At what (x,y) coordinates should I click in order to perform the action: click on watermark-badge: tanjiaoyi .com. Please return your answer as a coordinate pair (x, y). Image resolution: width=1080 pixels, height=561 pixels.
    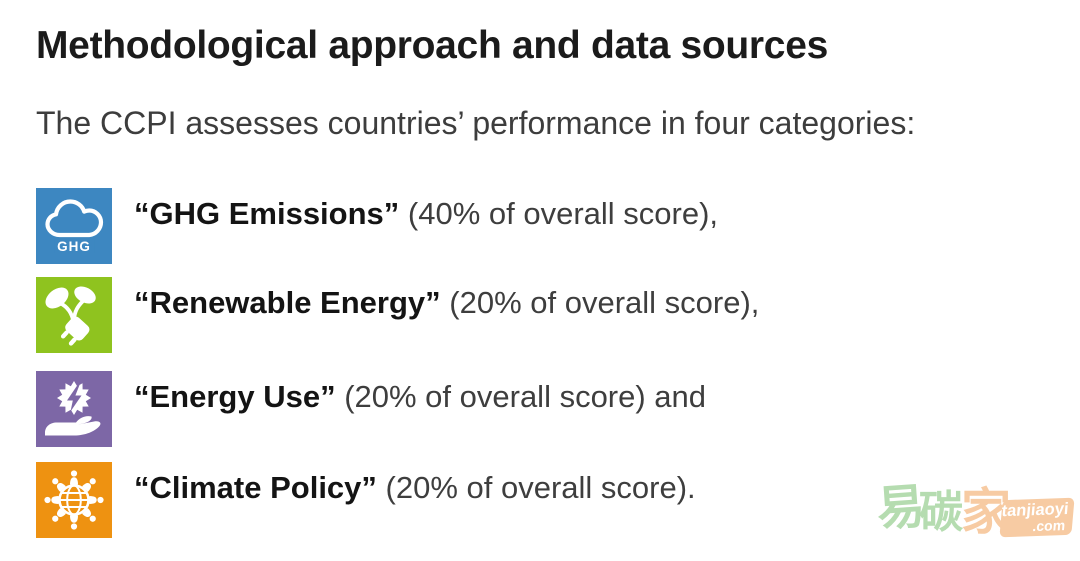
    Looking at the image, I should click on (1037, 517).